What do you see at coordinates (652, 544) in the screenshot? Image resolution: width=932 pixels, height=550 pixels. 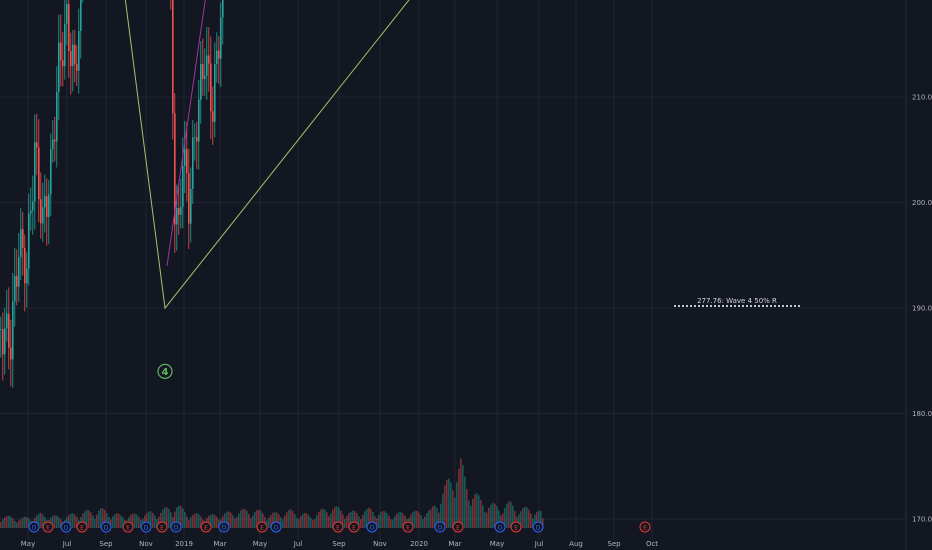 I see `x-tick-label: Oct` at bounding box center [652, 544].